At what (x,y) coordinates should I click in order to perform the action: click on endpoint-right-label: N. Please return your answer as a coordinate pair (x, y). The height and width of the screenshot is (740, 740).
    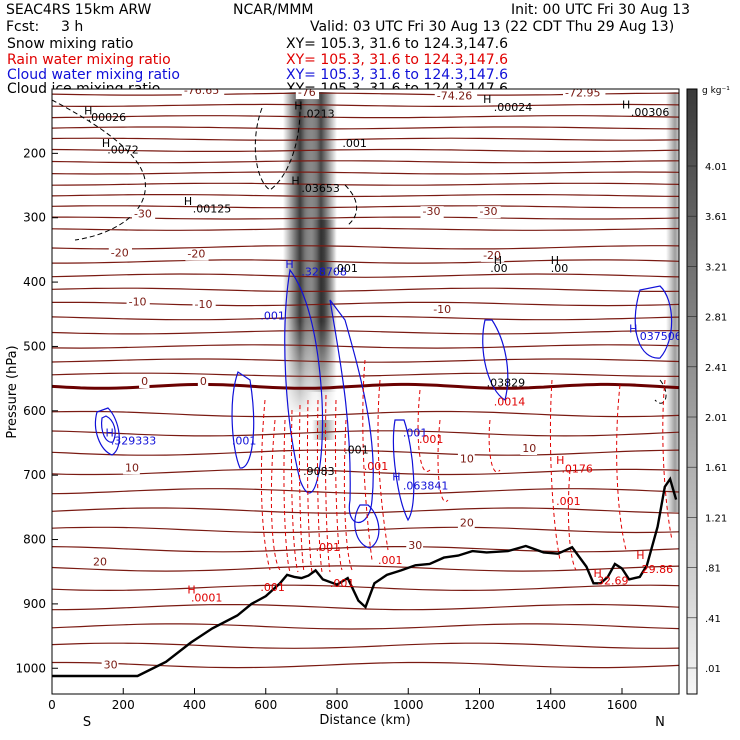
    Looking at the image, I should click on (660, 722).